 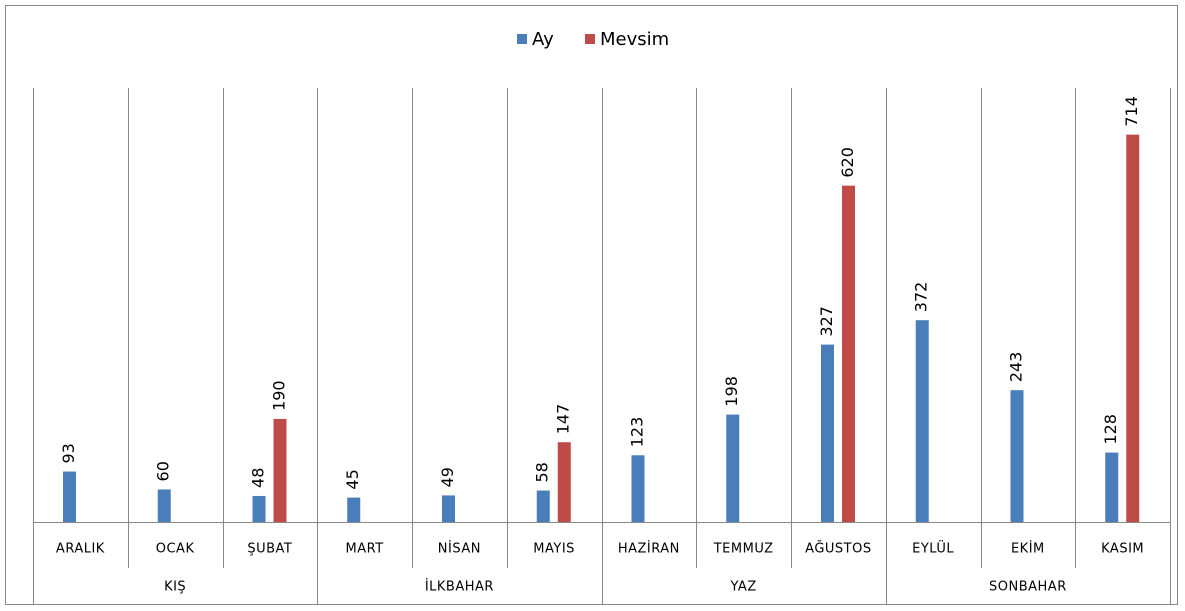 What do you see at coordinates (1028, 587) in the screenshot?
I see `group-label: SONBAHAR` at bounding box center [1028, 587].